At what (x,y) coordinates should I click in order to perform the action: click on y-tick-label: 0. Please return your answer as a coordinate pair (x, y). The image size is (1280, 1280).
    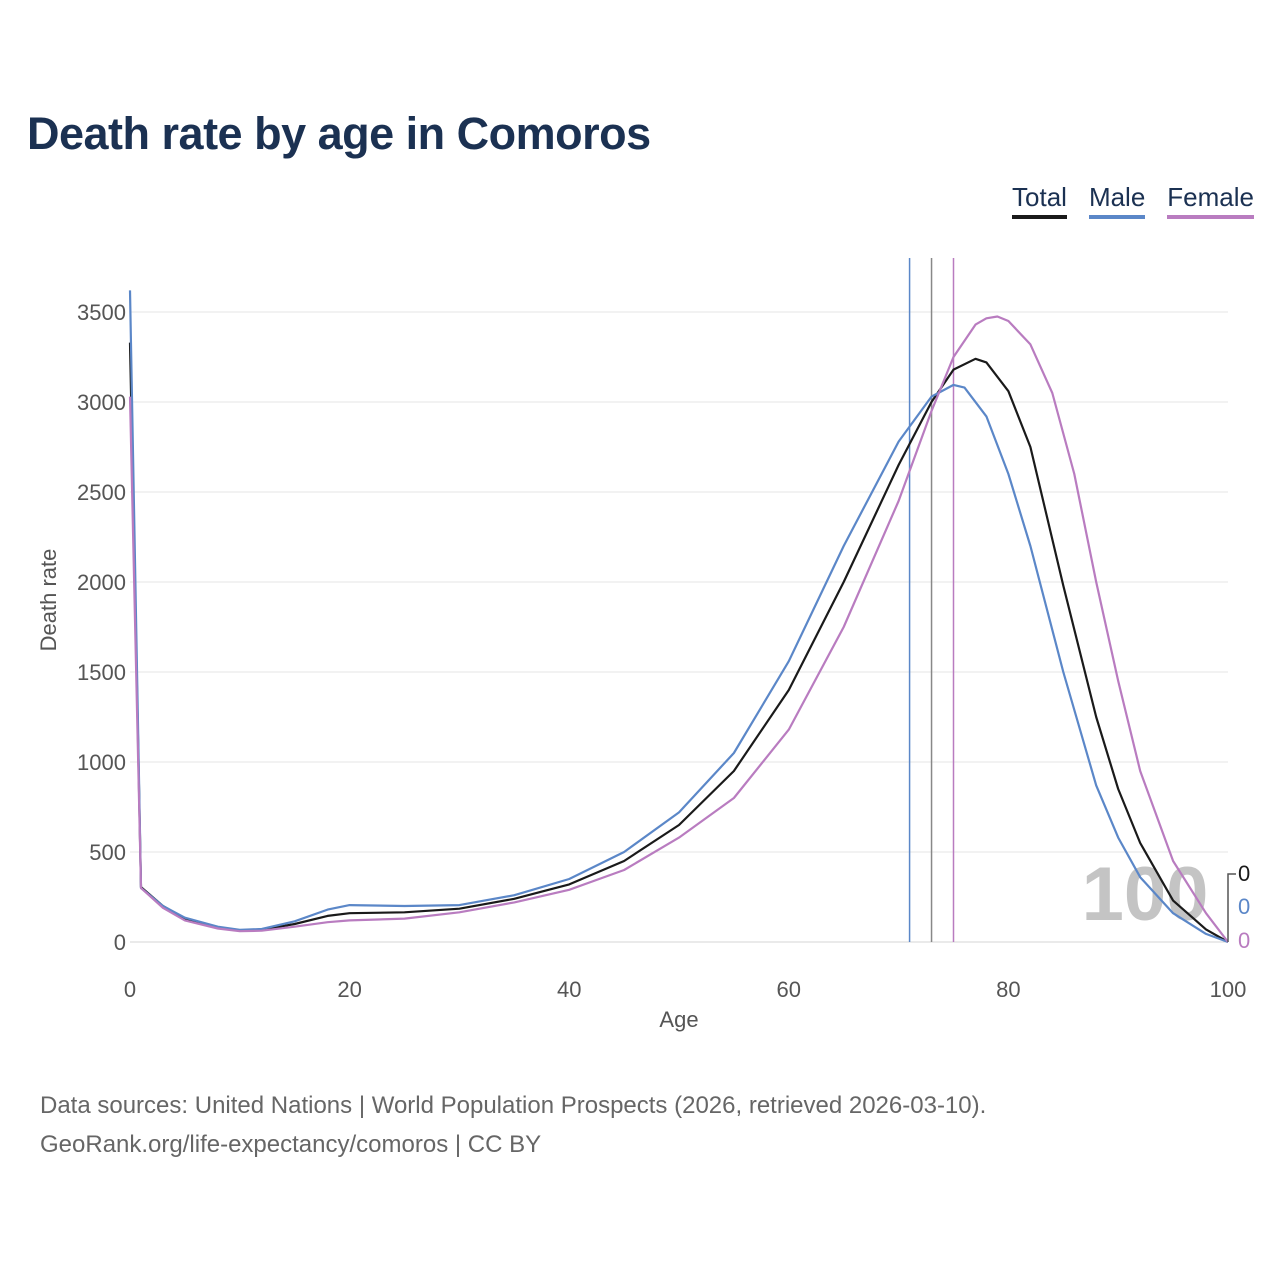
    Looking at the image, I should click on (120, 942).